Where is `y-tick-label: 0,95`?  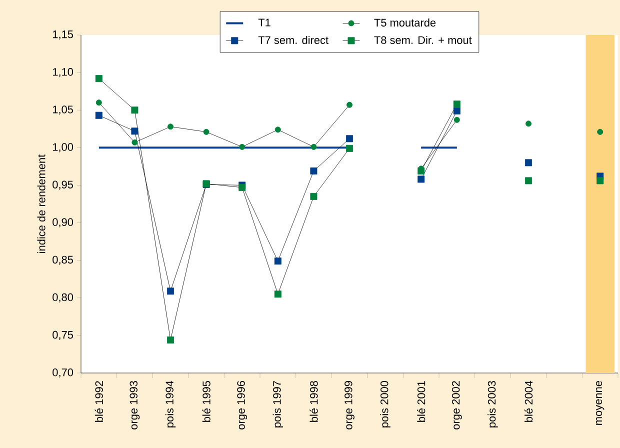 y-tick-label: 0,95 is located at coordinates (63, 185).